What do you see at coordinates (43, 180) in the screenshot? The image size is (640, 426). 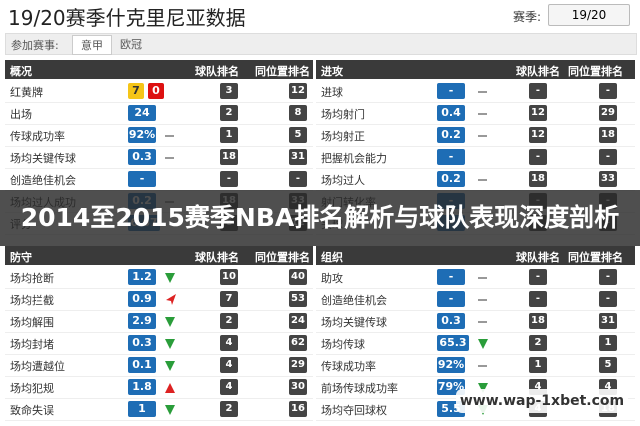 I see `stat-label: 创造绝佳机会` at bounding box center [43, 180].